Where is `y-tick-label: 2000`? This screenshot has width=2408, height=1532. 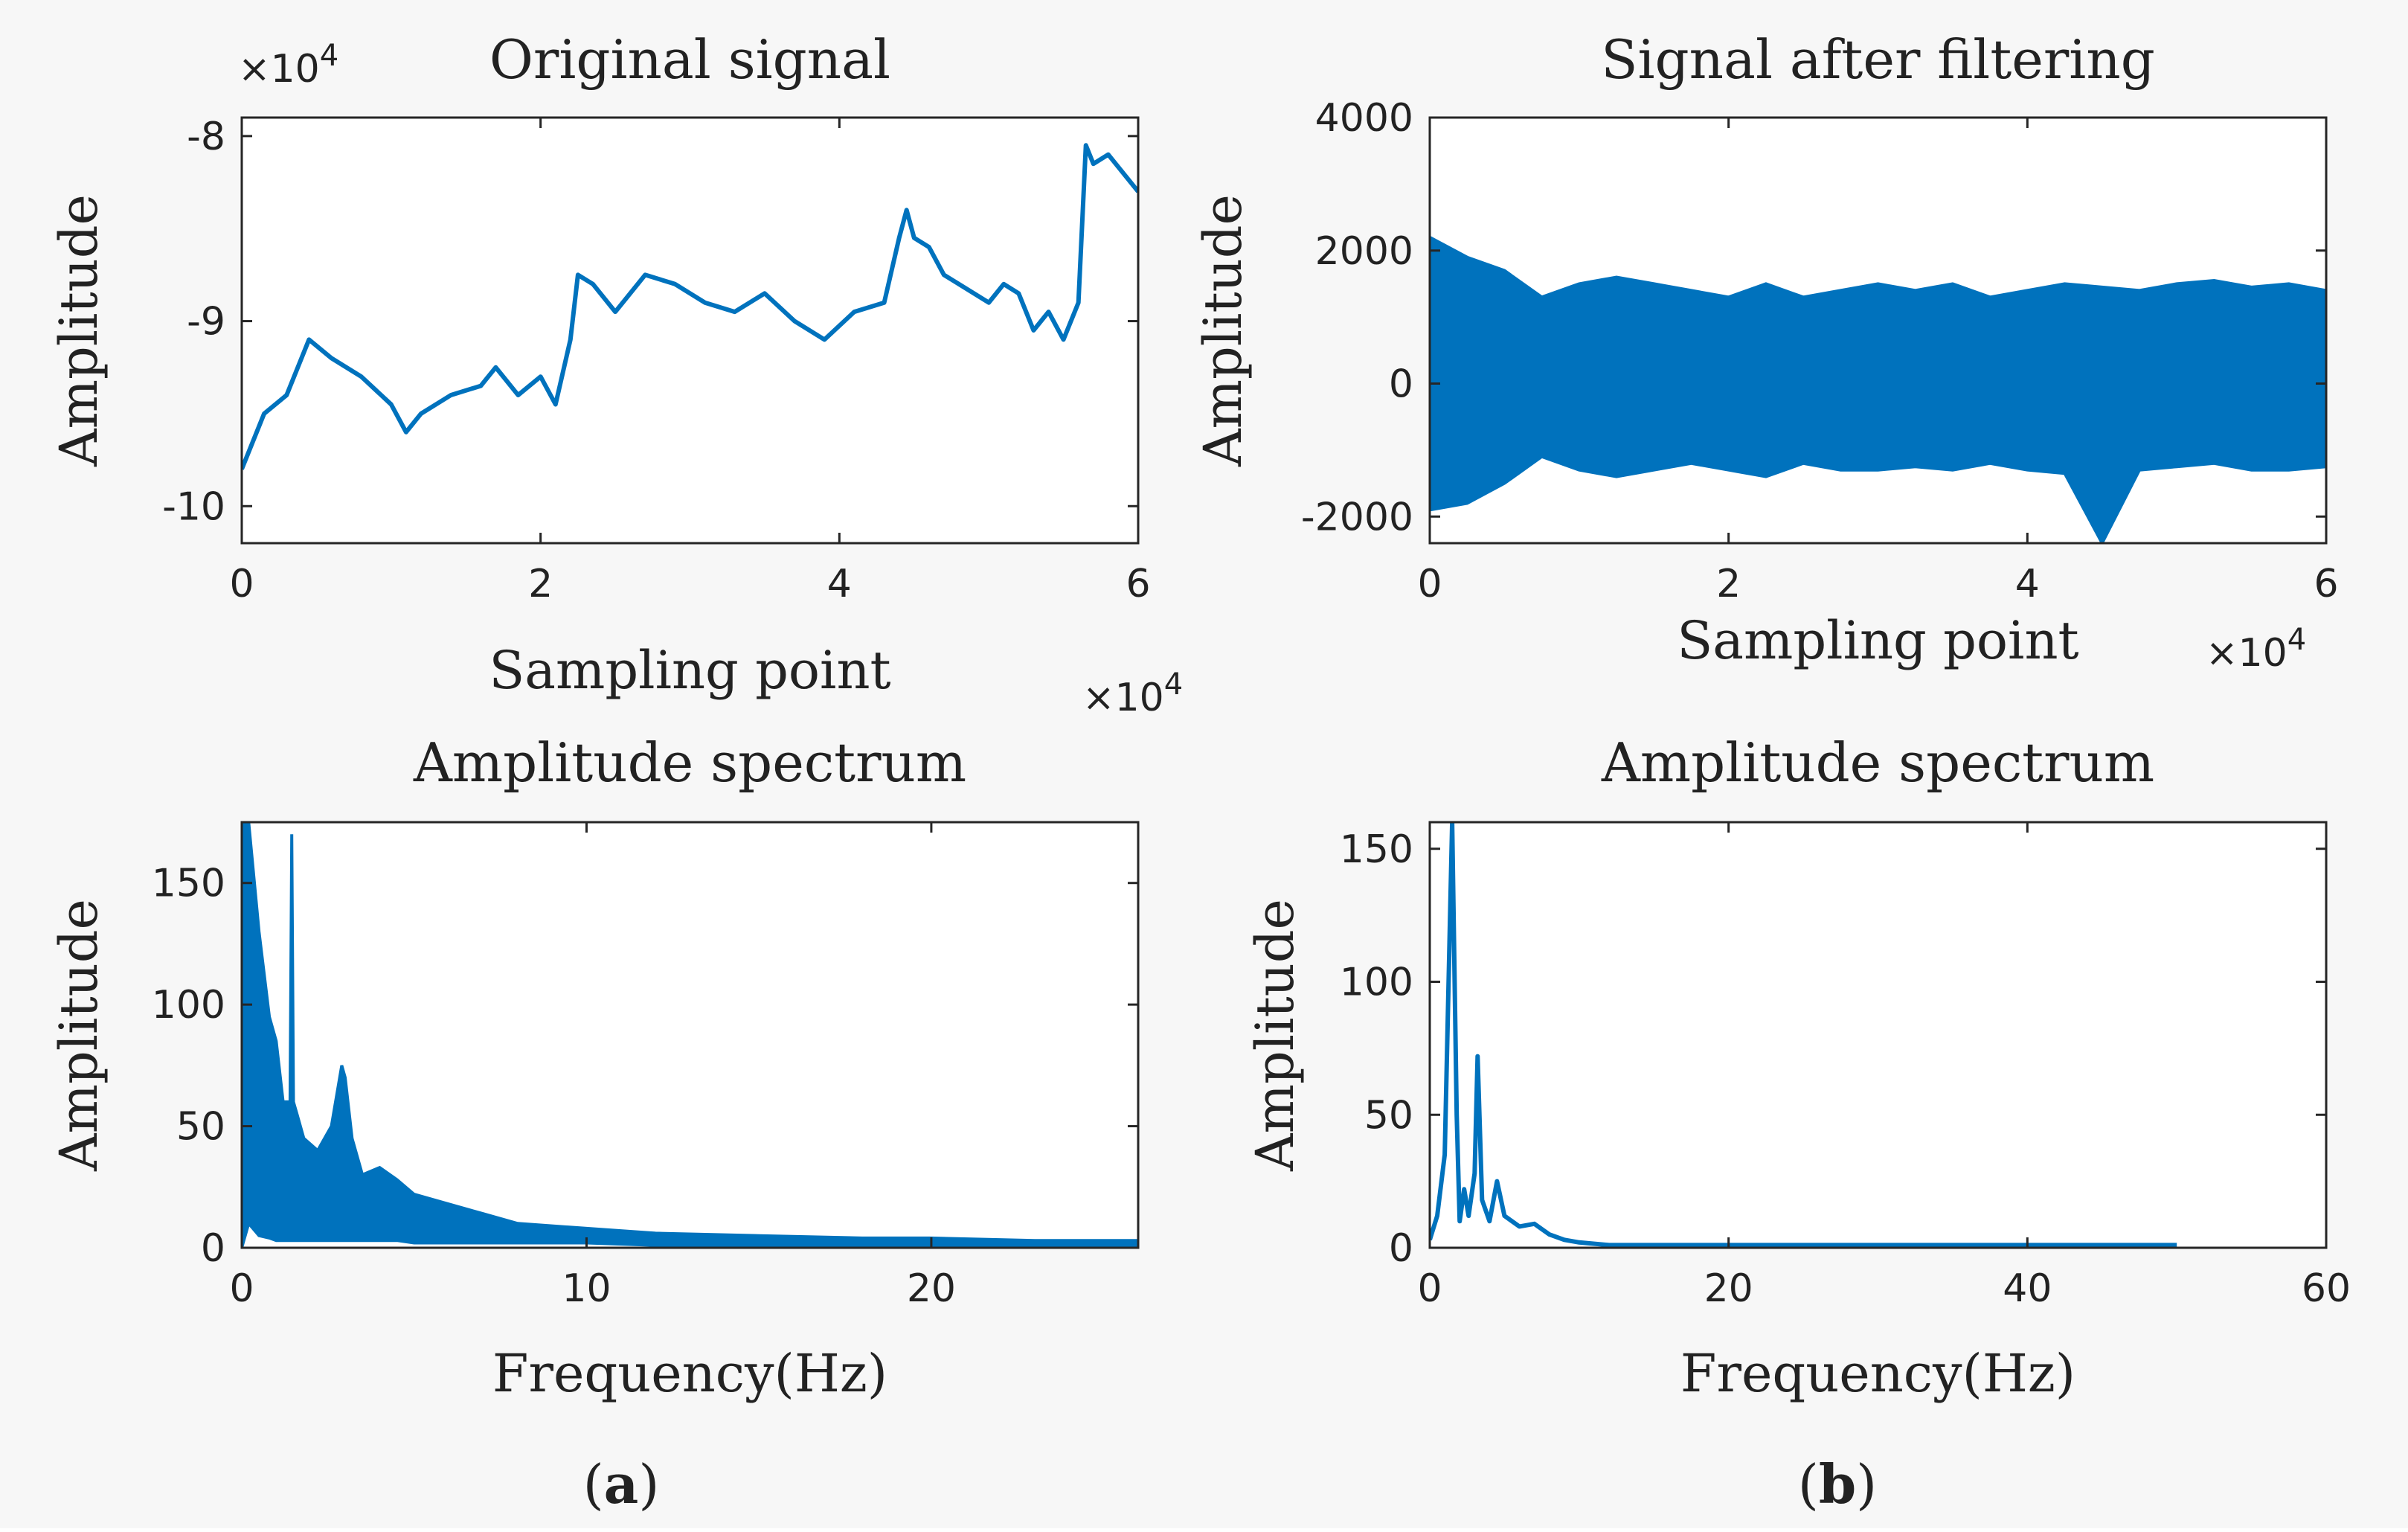 y-tick-label: 2000 is located at coordinates (1364, 251).